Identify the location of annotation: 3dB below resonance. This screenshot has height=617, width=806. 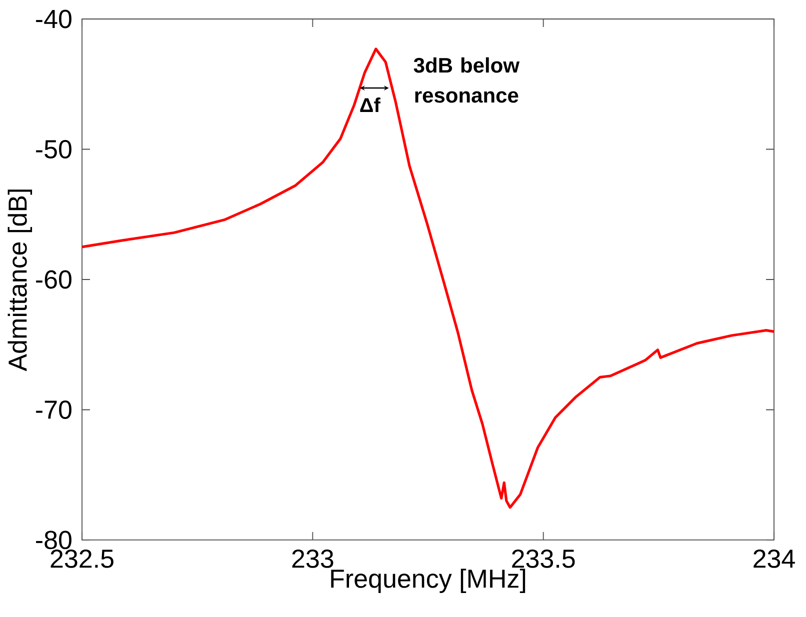
(467, 80).